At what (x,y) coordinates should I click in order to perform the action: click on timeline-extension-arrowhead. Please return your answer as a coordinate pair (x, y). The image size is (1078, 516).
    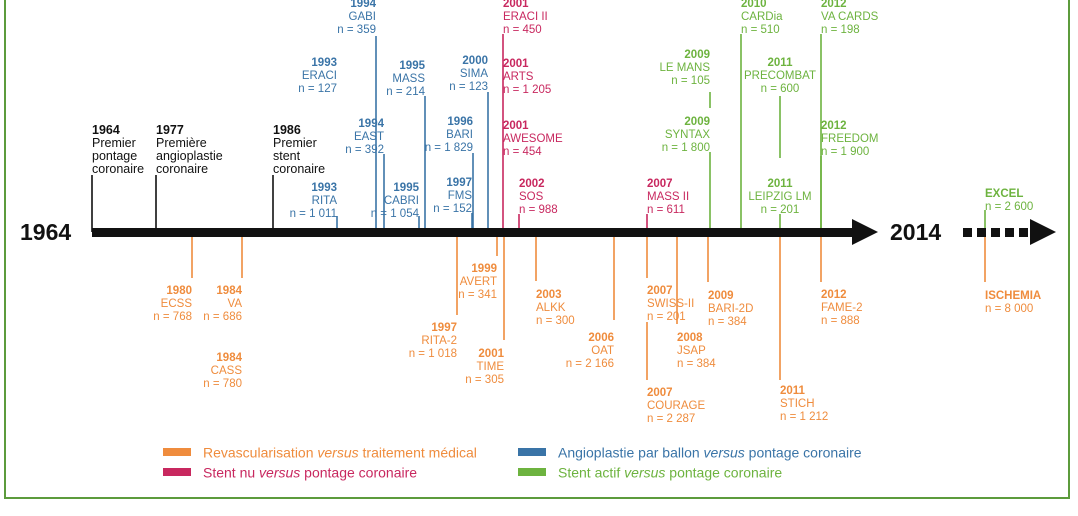
    Looking at the image, I should click on (1043, 232).